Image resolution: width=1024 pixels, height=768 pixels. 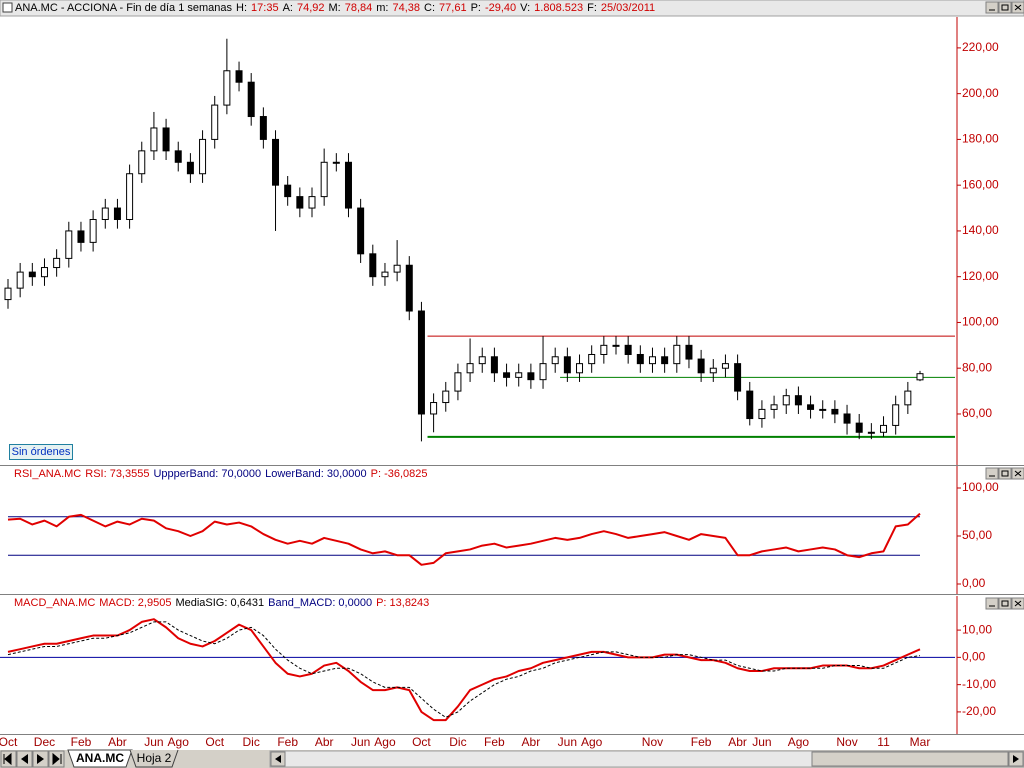 I want to click on header-part: C:, so click(x=429, y=8).